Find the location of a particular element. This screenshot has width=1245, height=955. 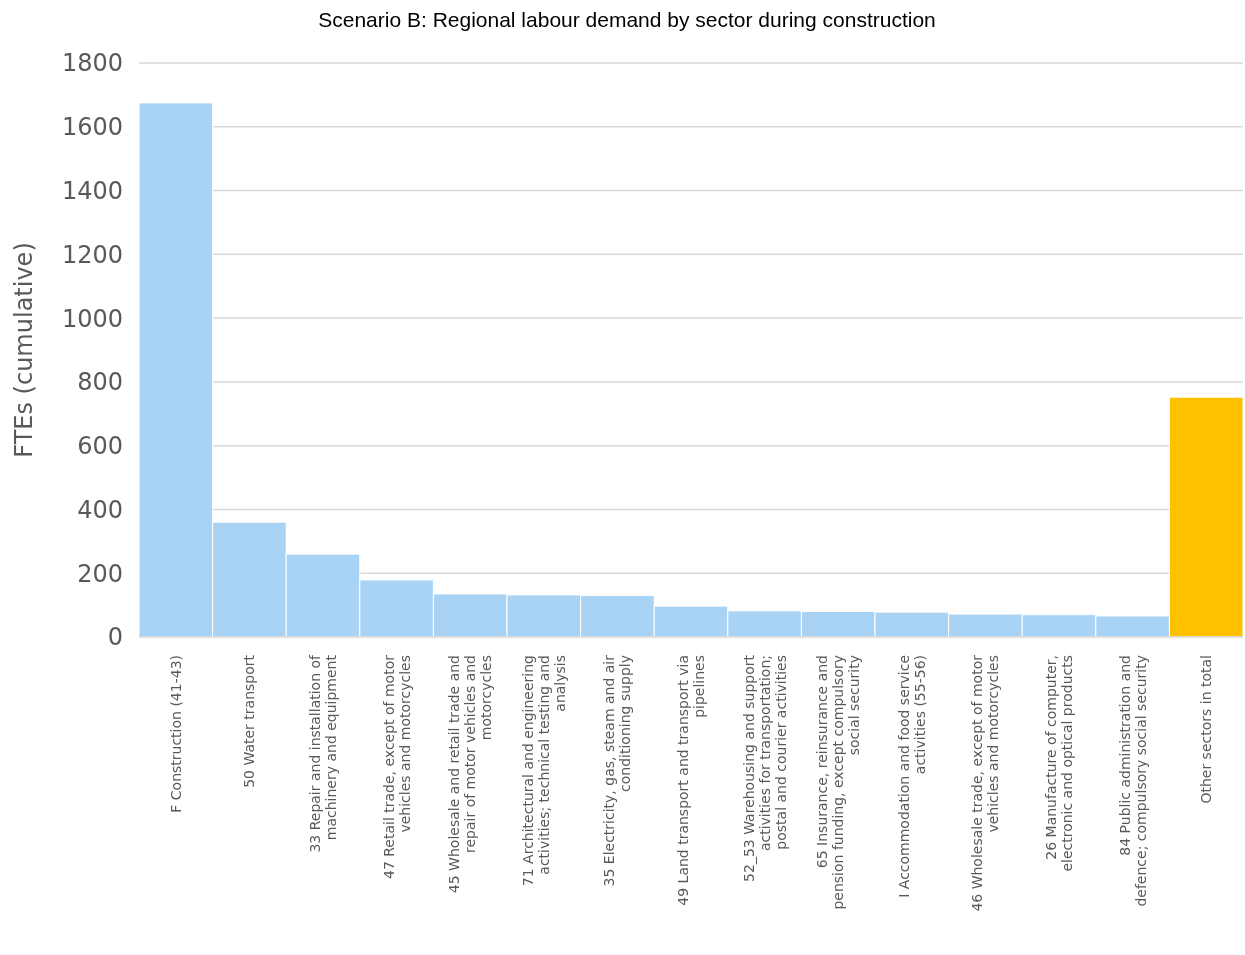

y-tick-label: 1600 is located at coordinates (92, 127).